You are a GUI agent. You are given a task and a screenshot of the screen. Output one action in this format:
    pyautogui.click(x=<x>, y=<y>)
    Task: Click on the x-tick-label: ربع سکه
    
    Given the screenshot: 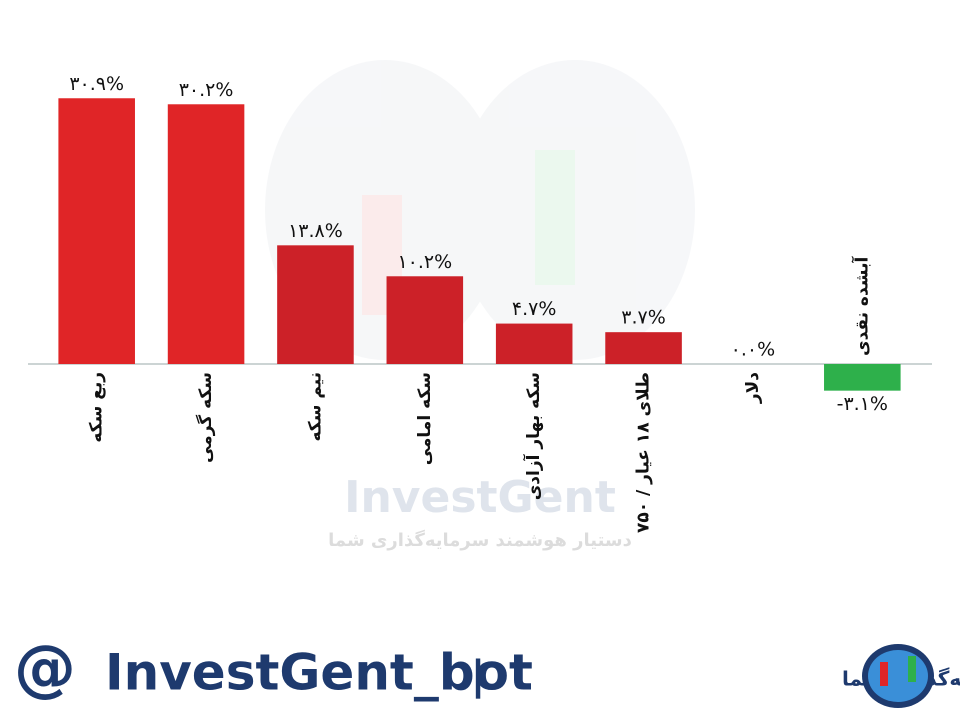 What is the action you would take?
    pyautogui.click(x=97, y=407)
    